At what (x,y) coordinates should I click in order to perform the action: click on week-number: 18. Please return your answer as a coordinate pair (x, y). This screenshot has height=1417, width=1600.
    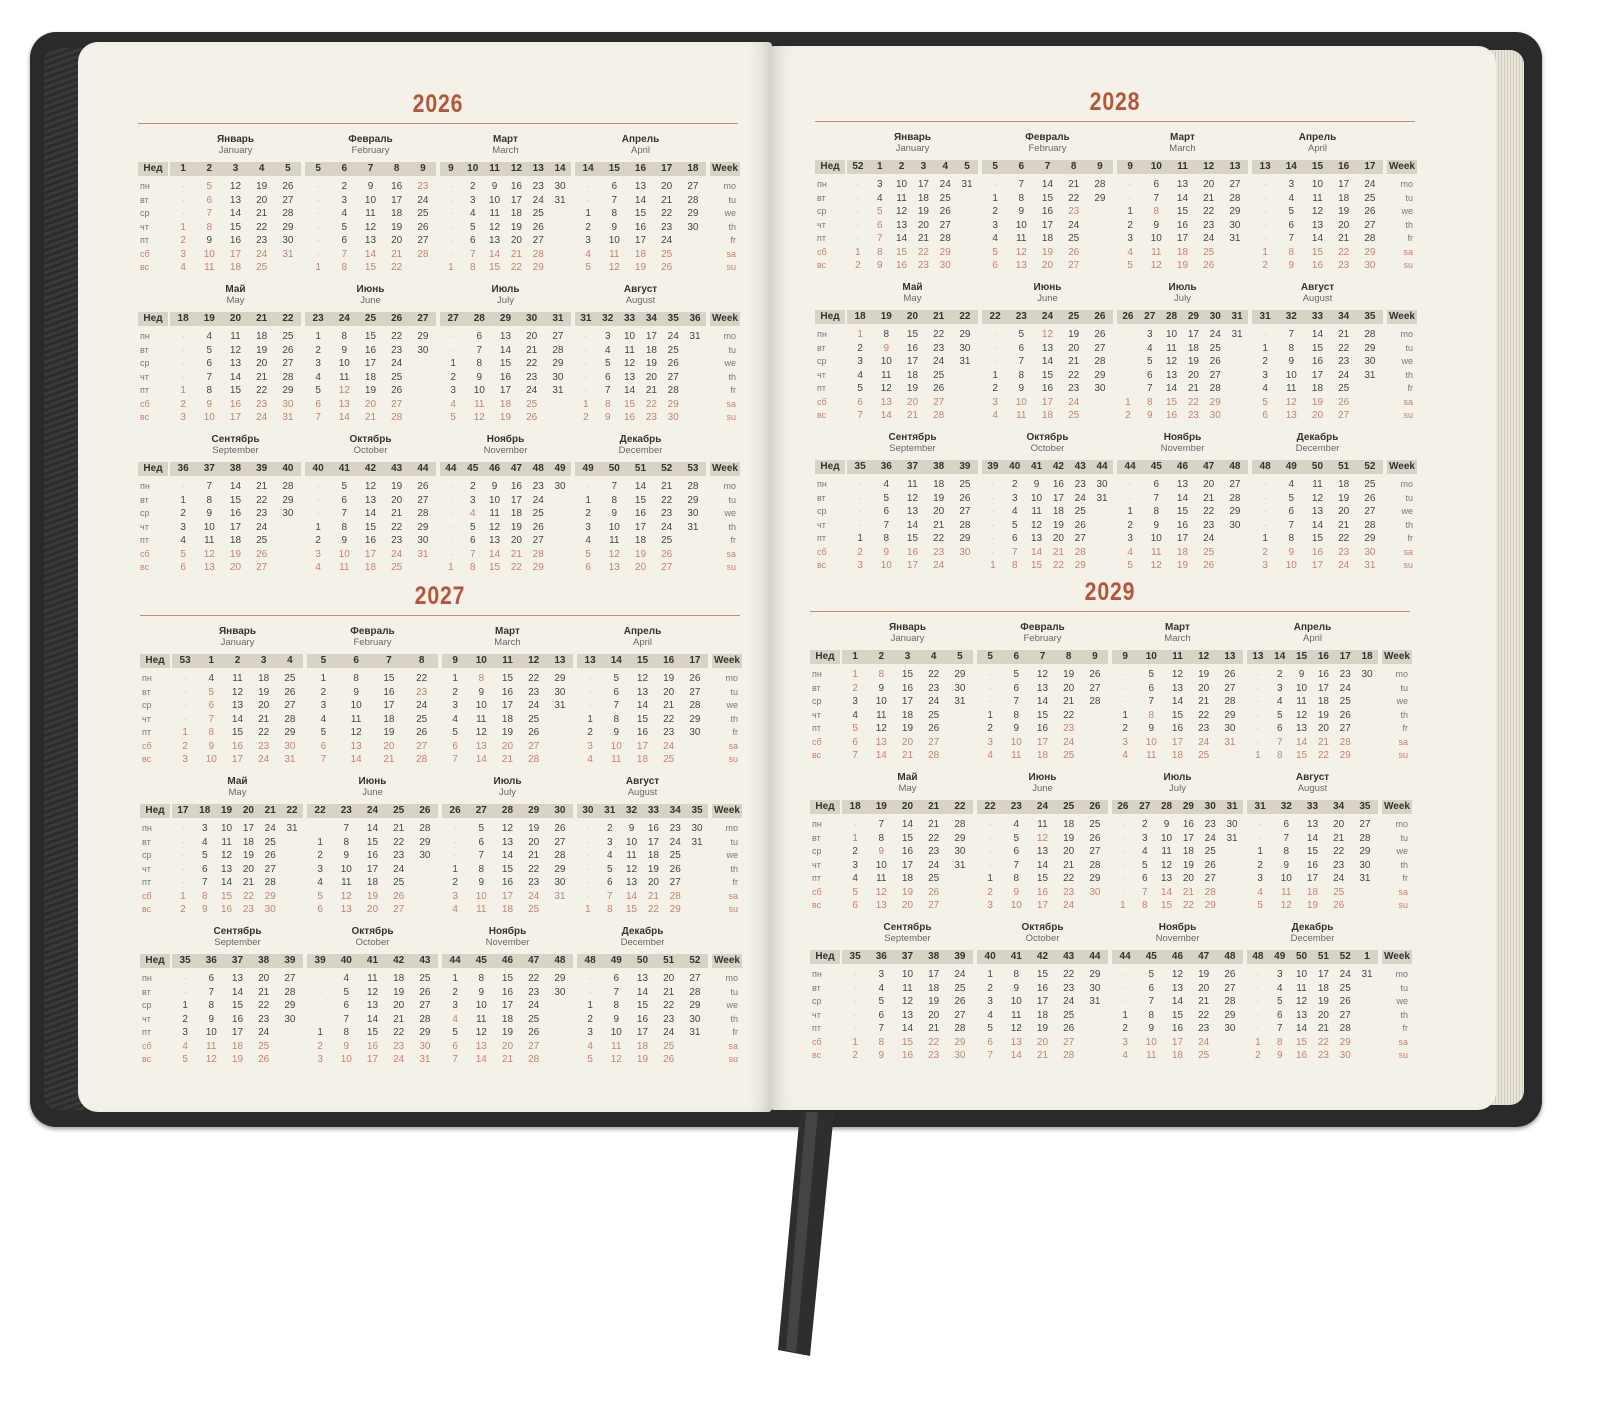
    Looking at the image, I should click on (183, 318).